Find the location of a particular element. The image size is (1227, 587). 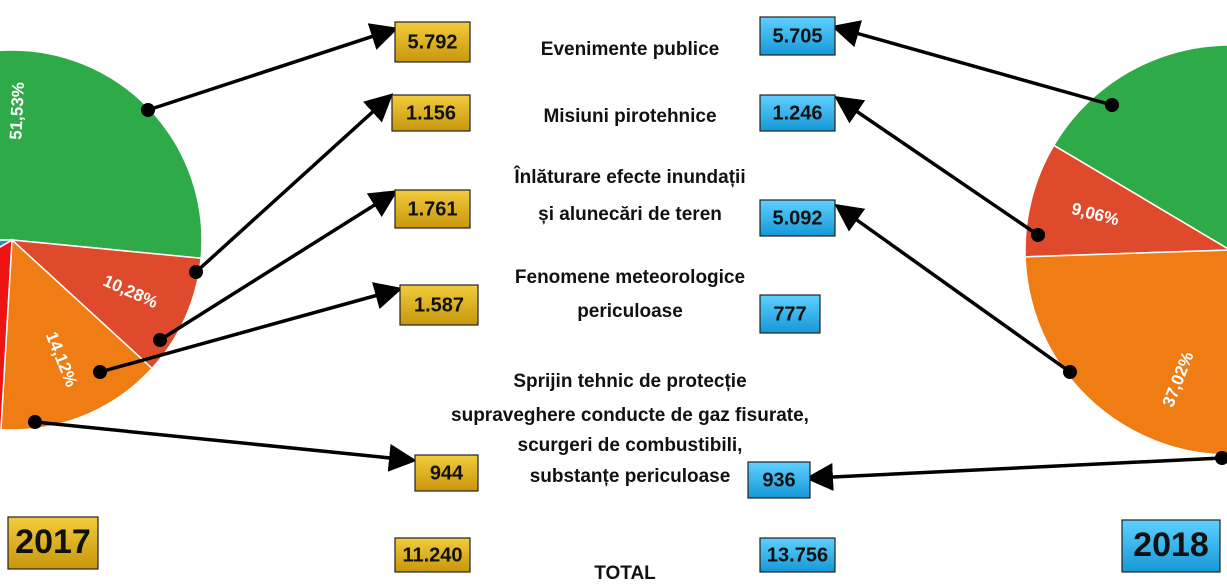

total-label: 11.240 is located at coordinates (432, 555).